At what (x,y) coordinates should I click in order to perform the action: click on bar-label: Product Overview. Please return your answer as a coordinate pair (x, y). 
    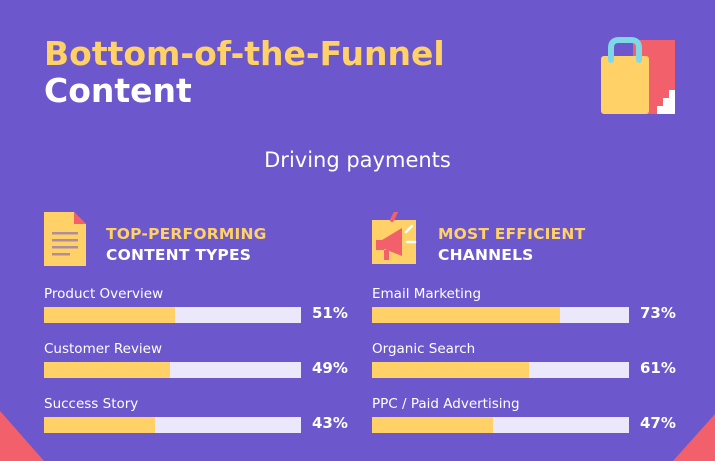
    Looking at the image, I should click on (104, 294).